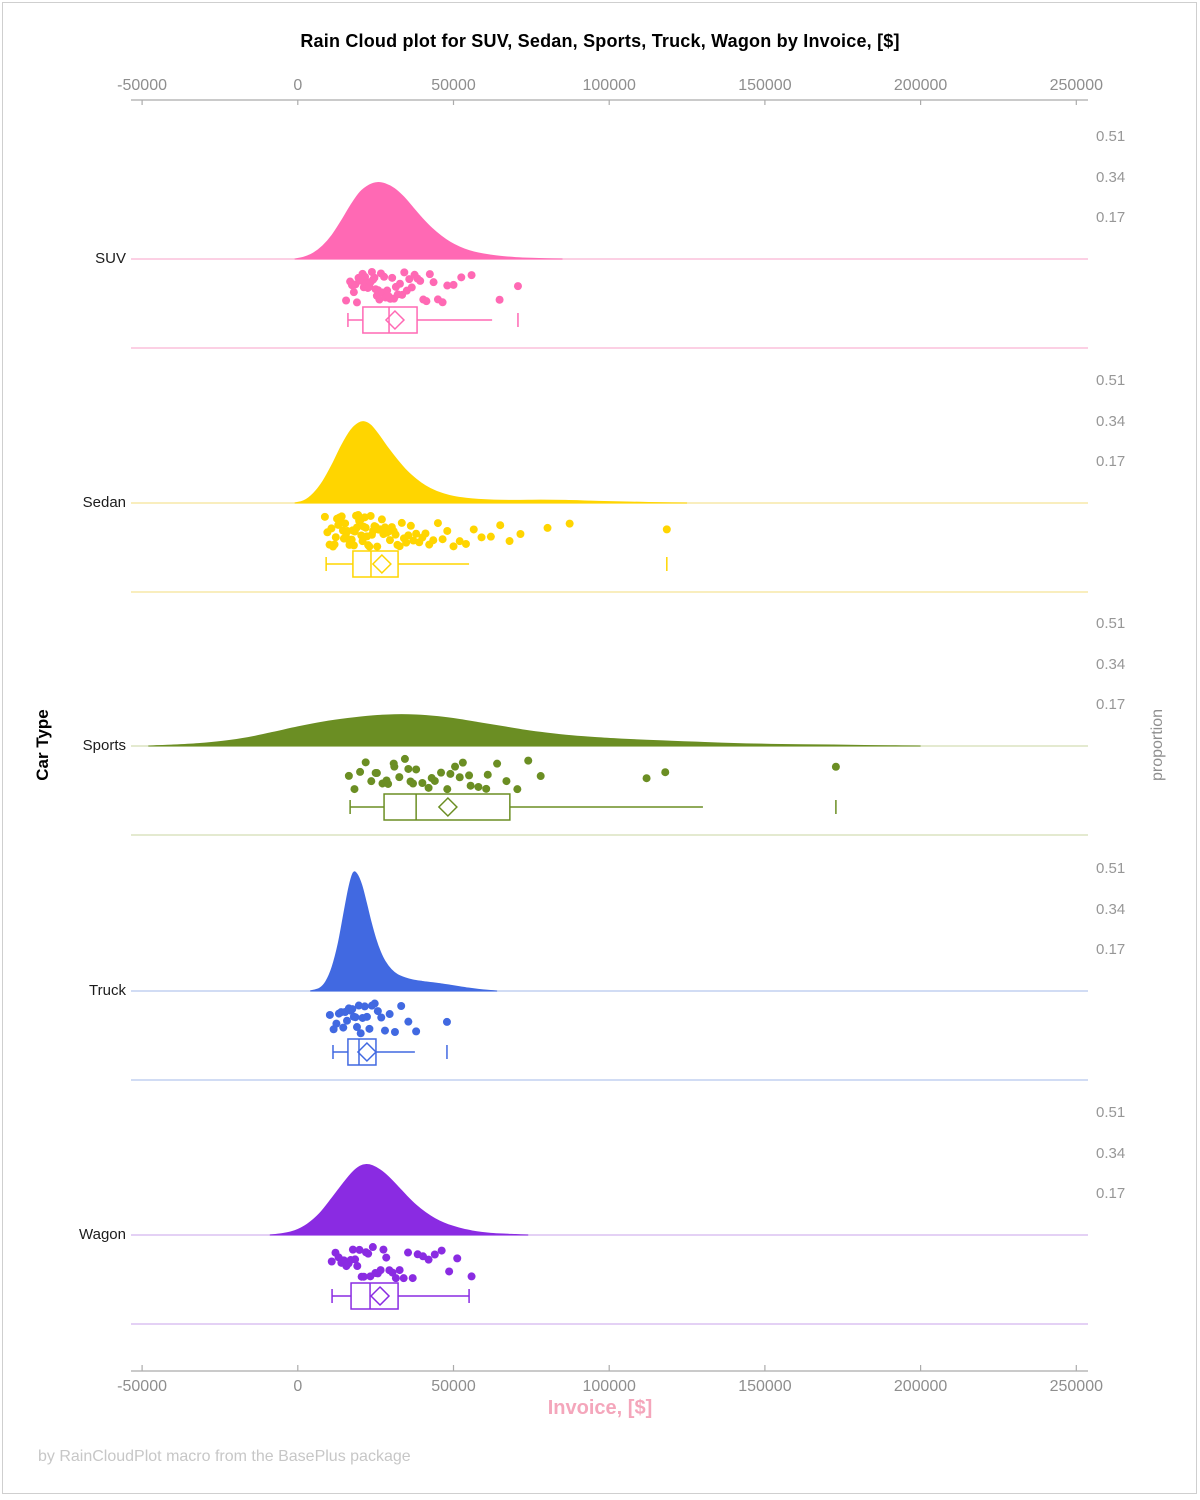 Image resolution: width=1200 pixels, height=1500 pixels. I want to click on x-axis-bottom-tick-label: 0, so click(298, 1386).